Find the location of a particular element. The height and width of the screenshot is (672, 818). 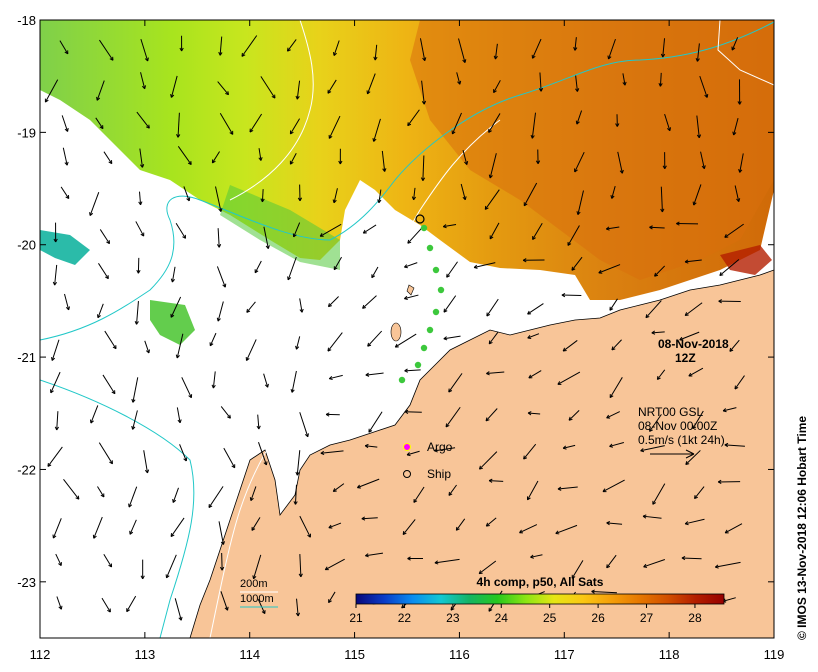

colorbar-ticks: 21 22 23 24 25 26 27 28 is located at coordinates (525, 614).